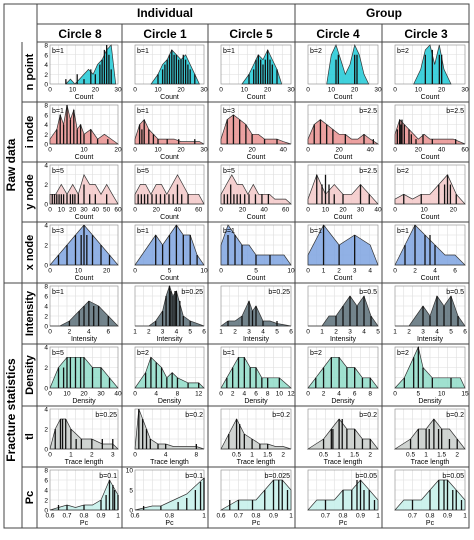 This screenshot has width=474, height=540. What do you see at coordinates (268, 394) in the screenshot?
I see `x-tick-label: 8` at bounding box center [268, 394].